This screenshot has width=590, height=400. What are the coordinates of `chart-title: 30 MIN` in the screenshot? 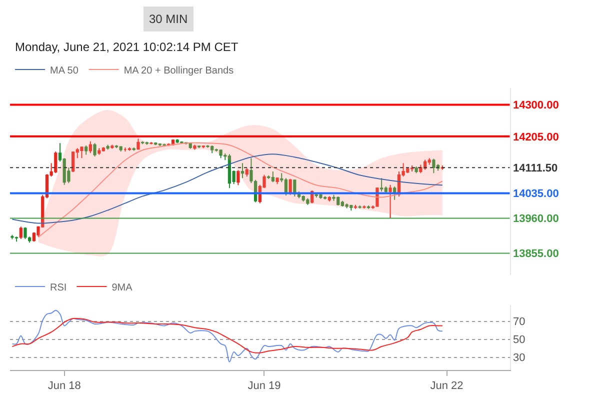 It's located at (168, 19).